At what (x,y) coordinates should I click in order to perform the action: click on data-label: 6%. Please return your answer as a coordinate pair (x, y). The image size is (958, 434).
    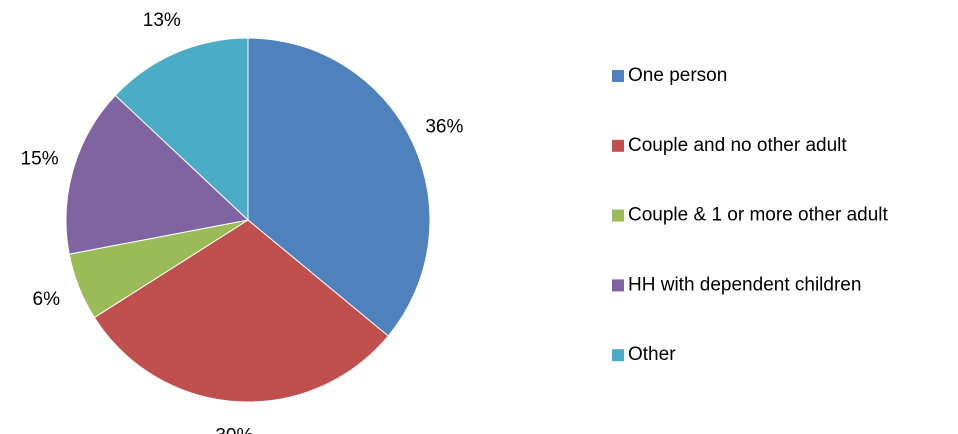
    Looking at the image, I should click on (47, 299).